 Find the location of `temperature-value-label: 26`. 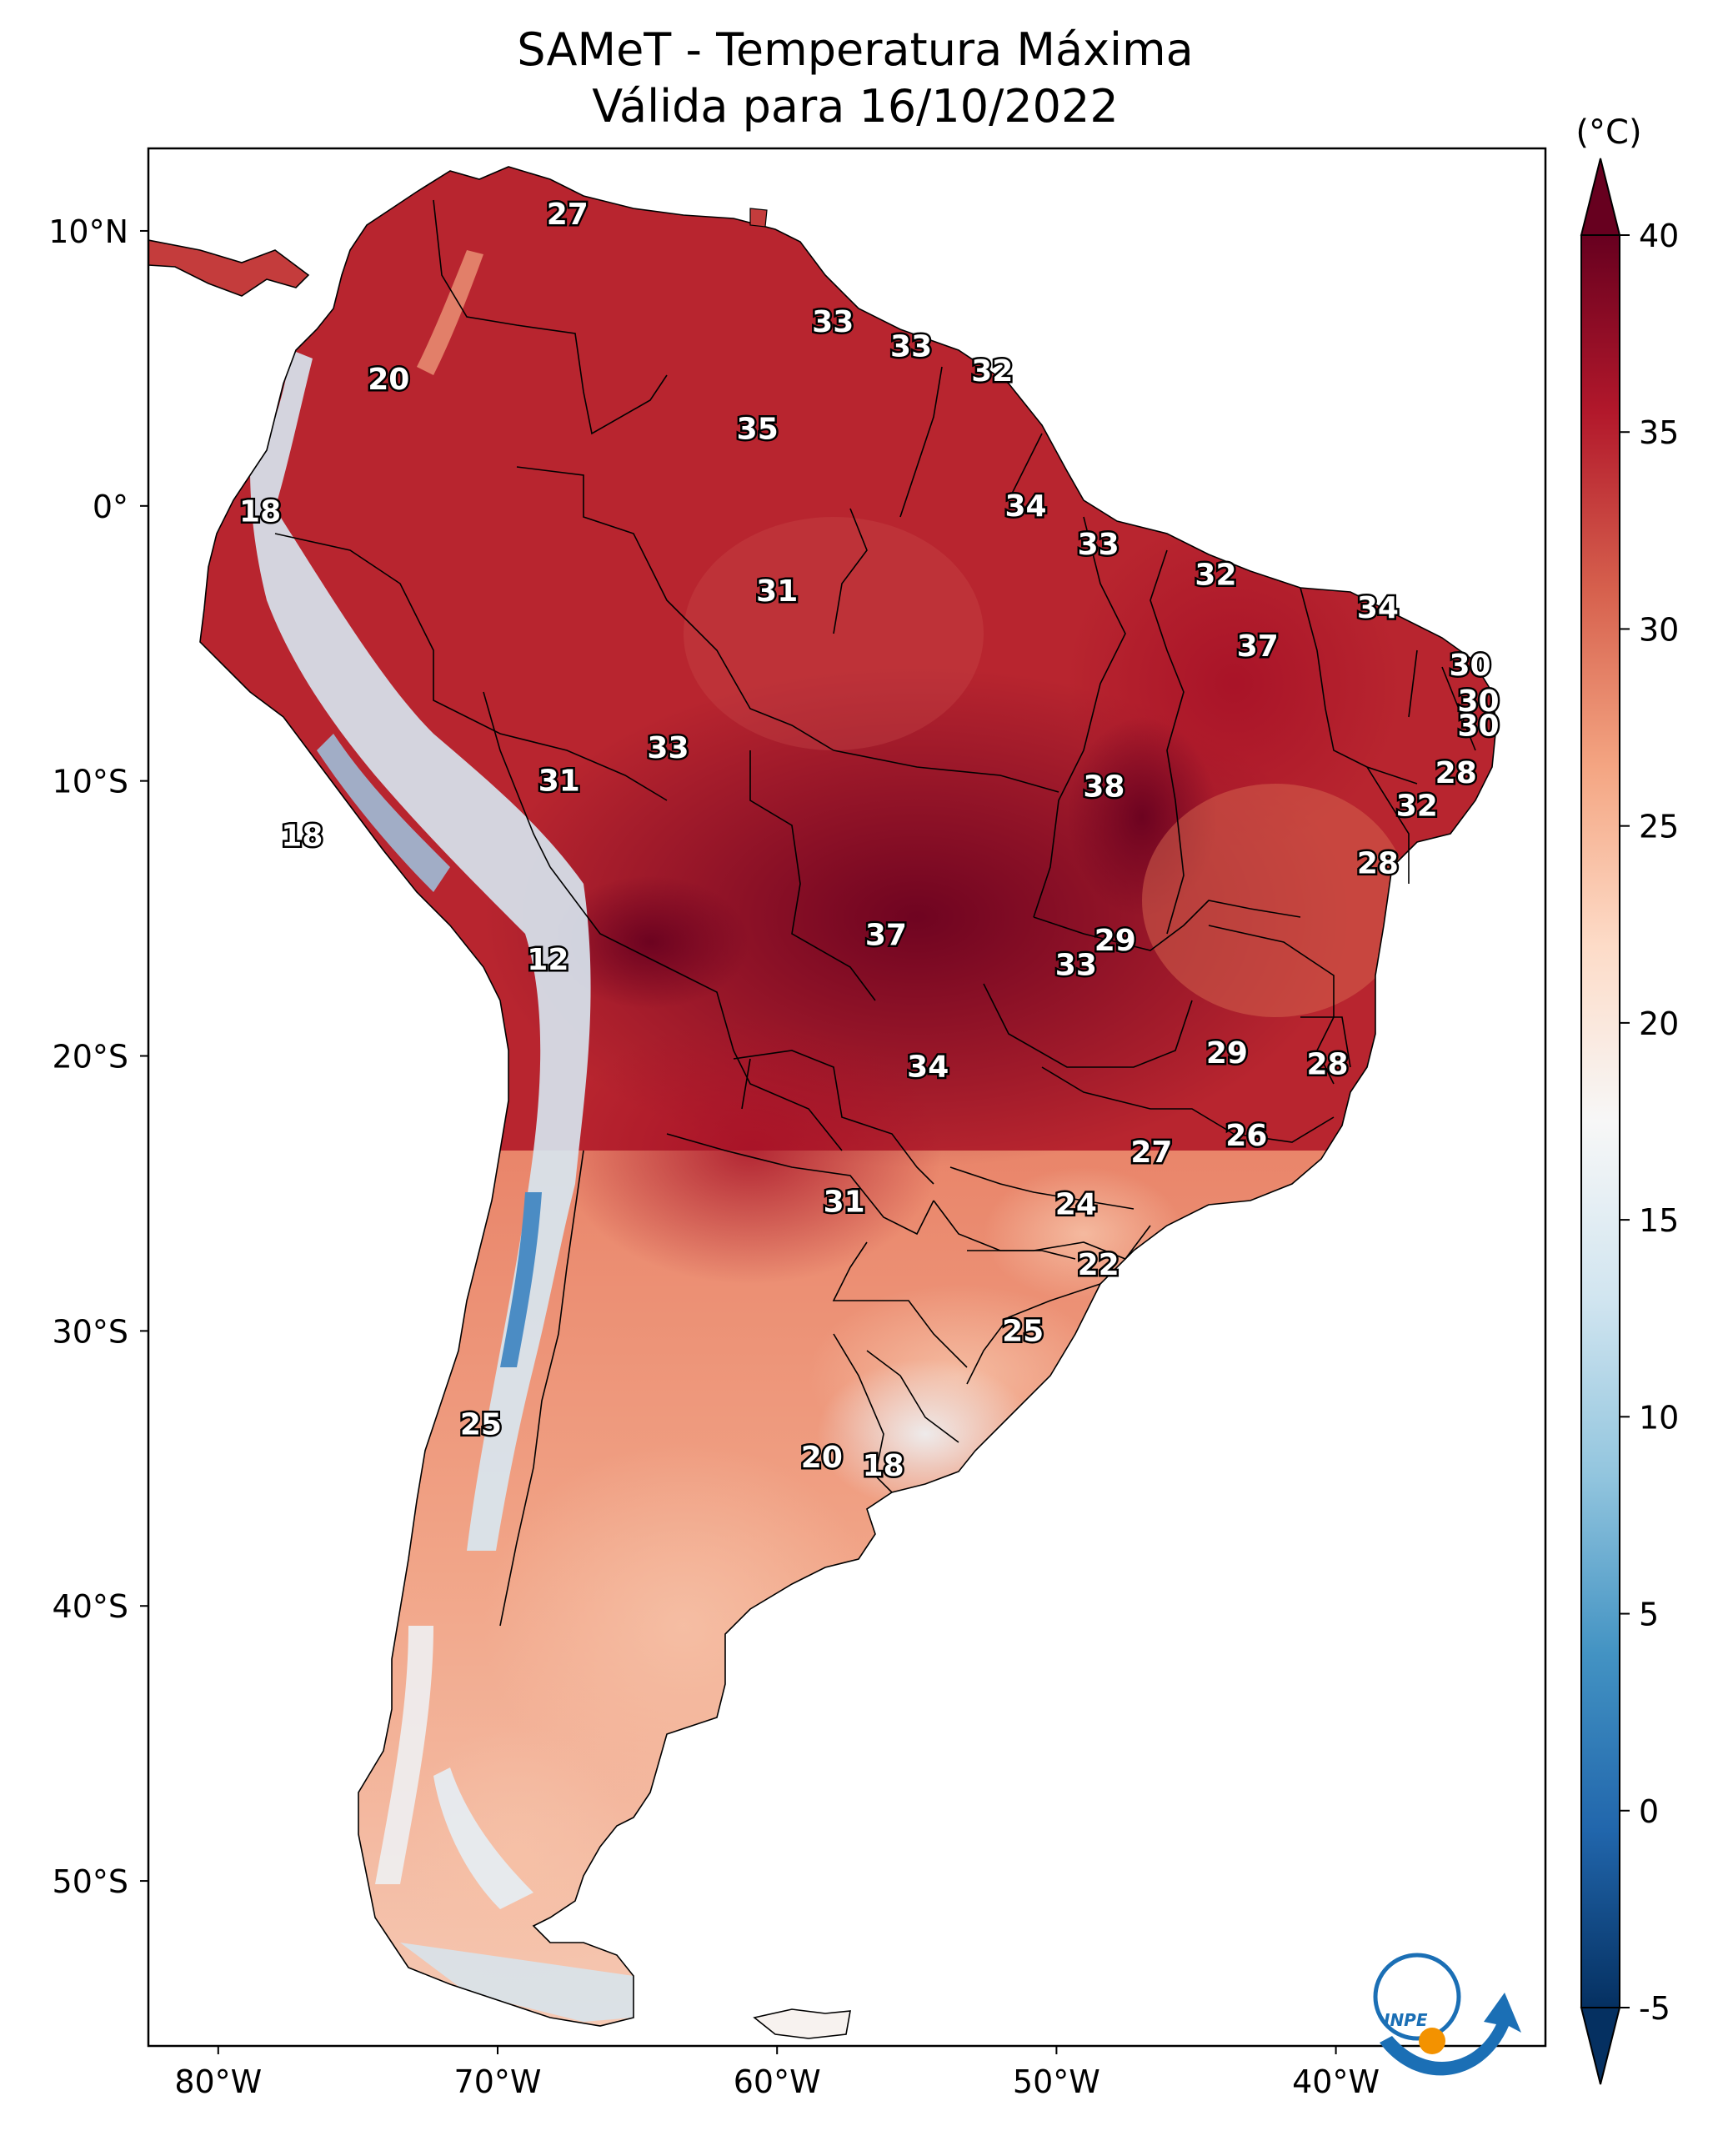

temperature-value-label: 26 is located at coordinates (1246, 1136).